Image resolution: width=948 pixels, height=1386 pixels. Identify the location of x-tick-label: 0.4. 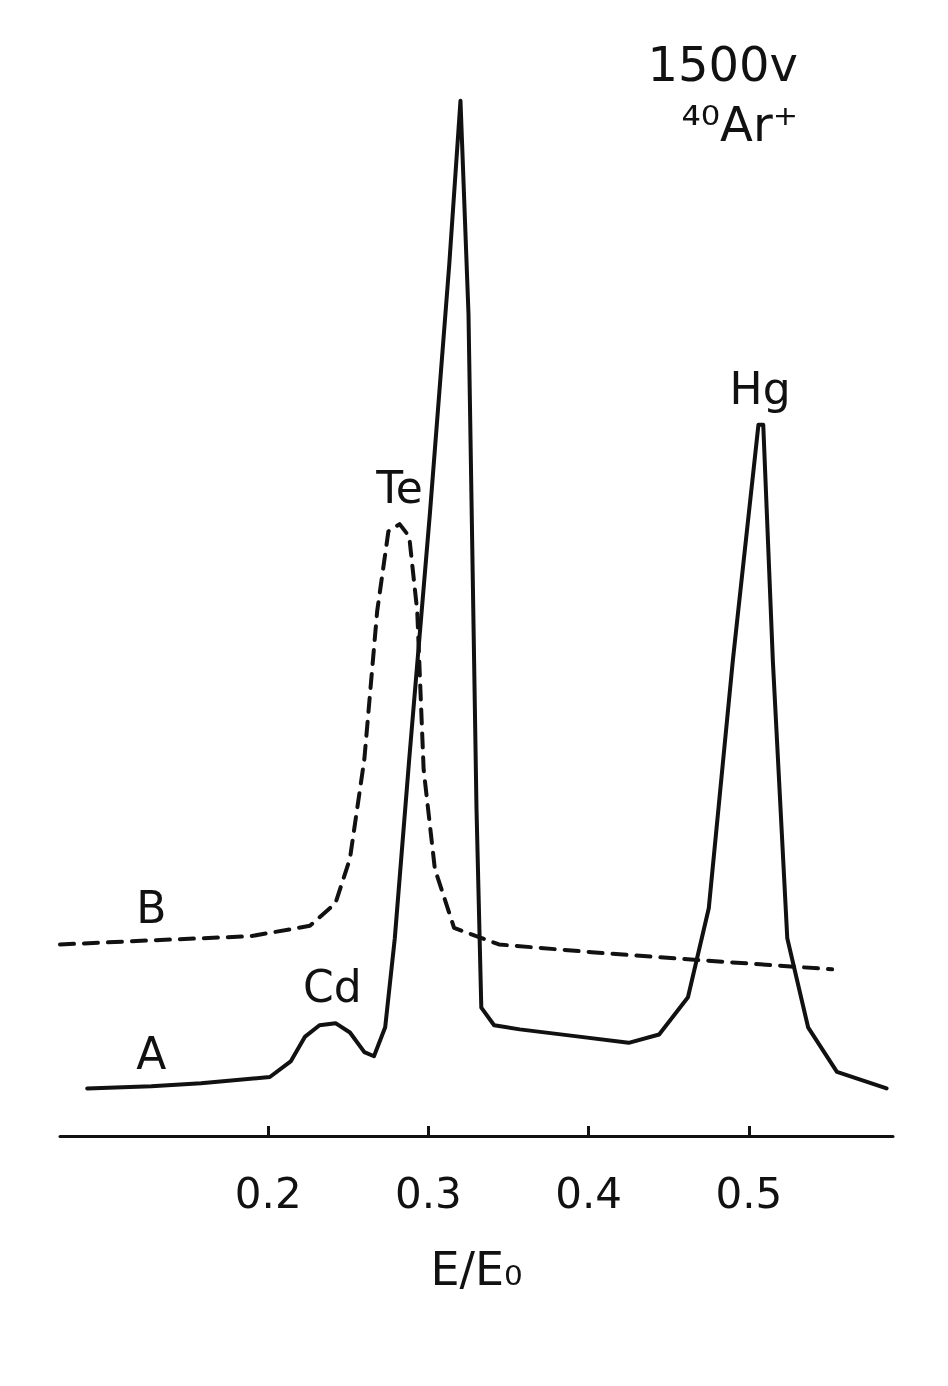
(589, 1193).